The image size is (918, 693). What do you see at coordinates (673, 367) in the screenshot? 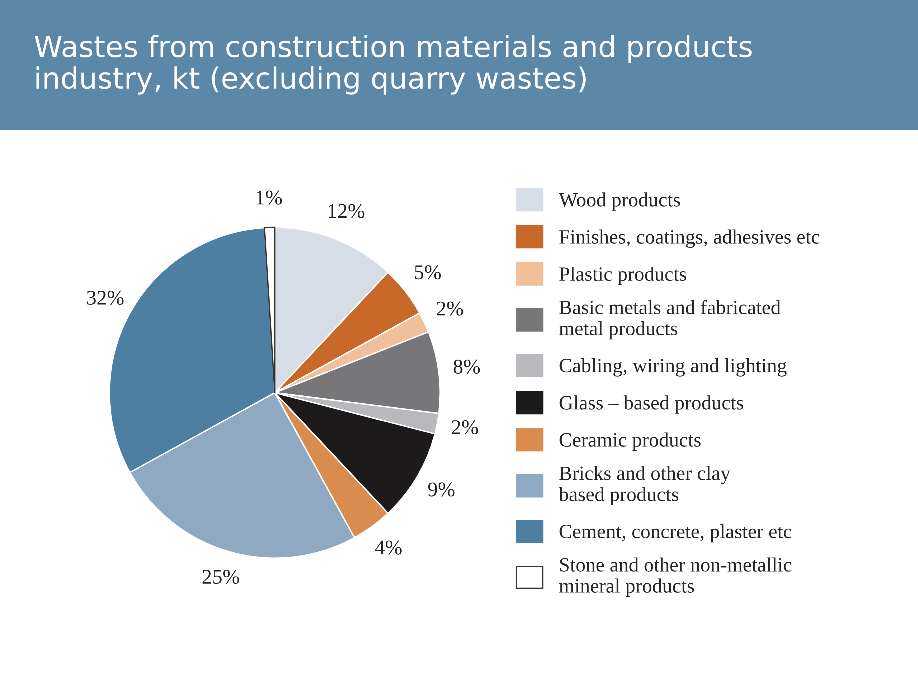
I see `legend-label: Cabling, wiring and lighting` at bounding box center [673, 367].